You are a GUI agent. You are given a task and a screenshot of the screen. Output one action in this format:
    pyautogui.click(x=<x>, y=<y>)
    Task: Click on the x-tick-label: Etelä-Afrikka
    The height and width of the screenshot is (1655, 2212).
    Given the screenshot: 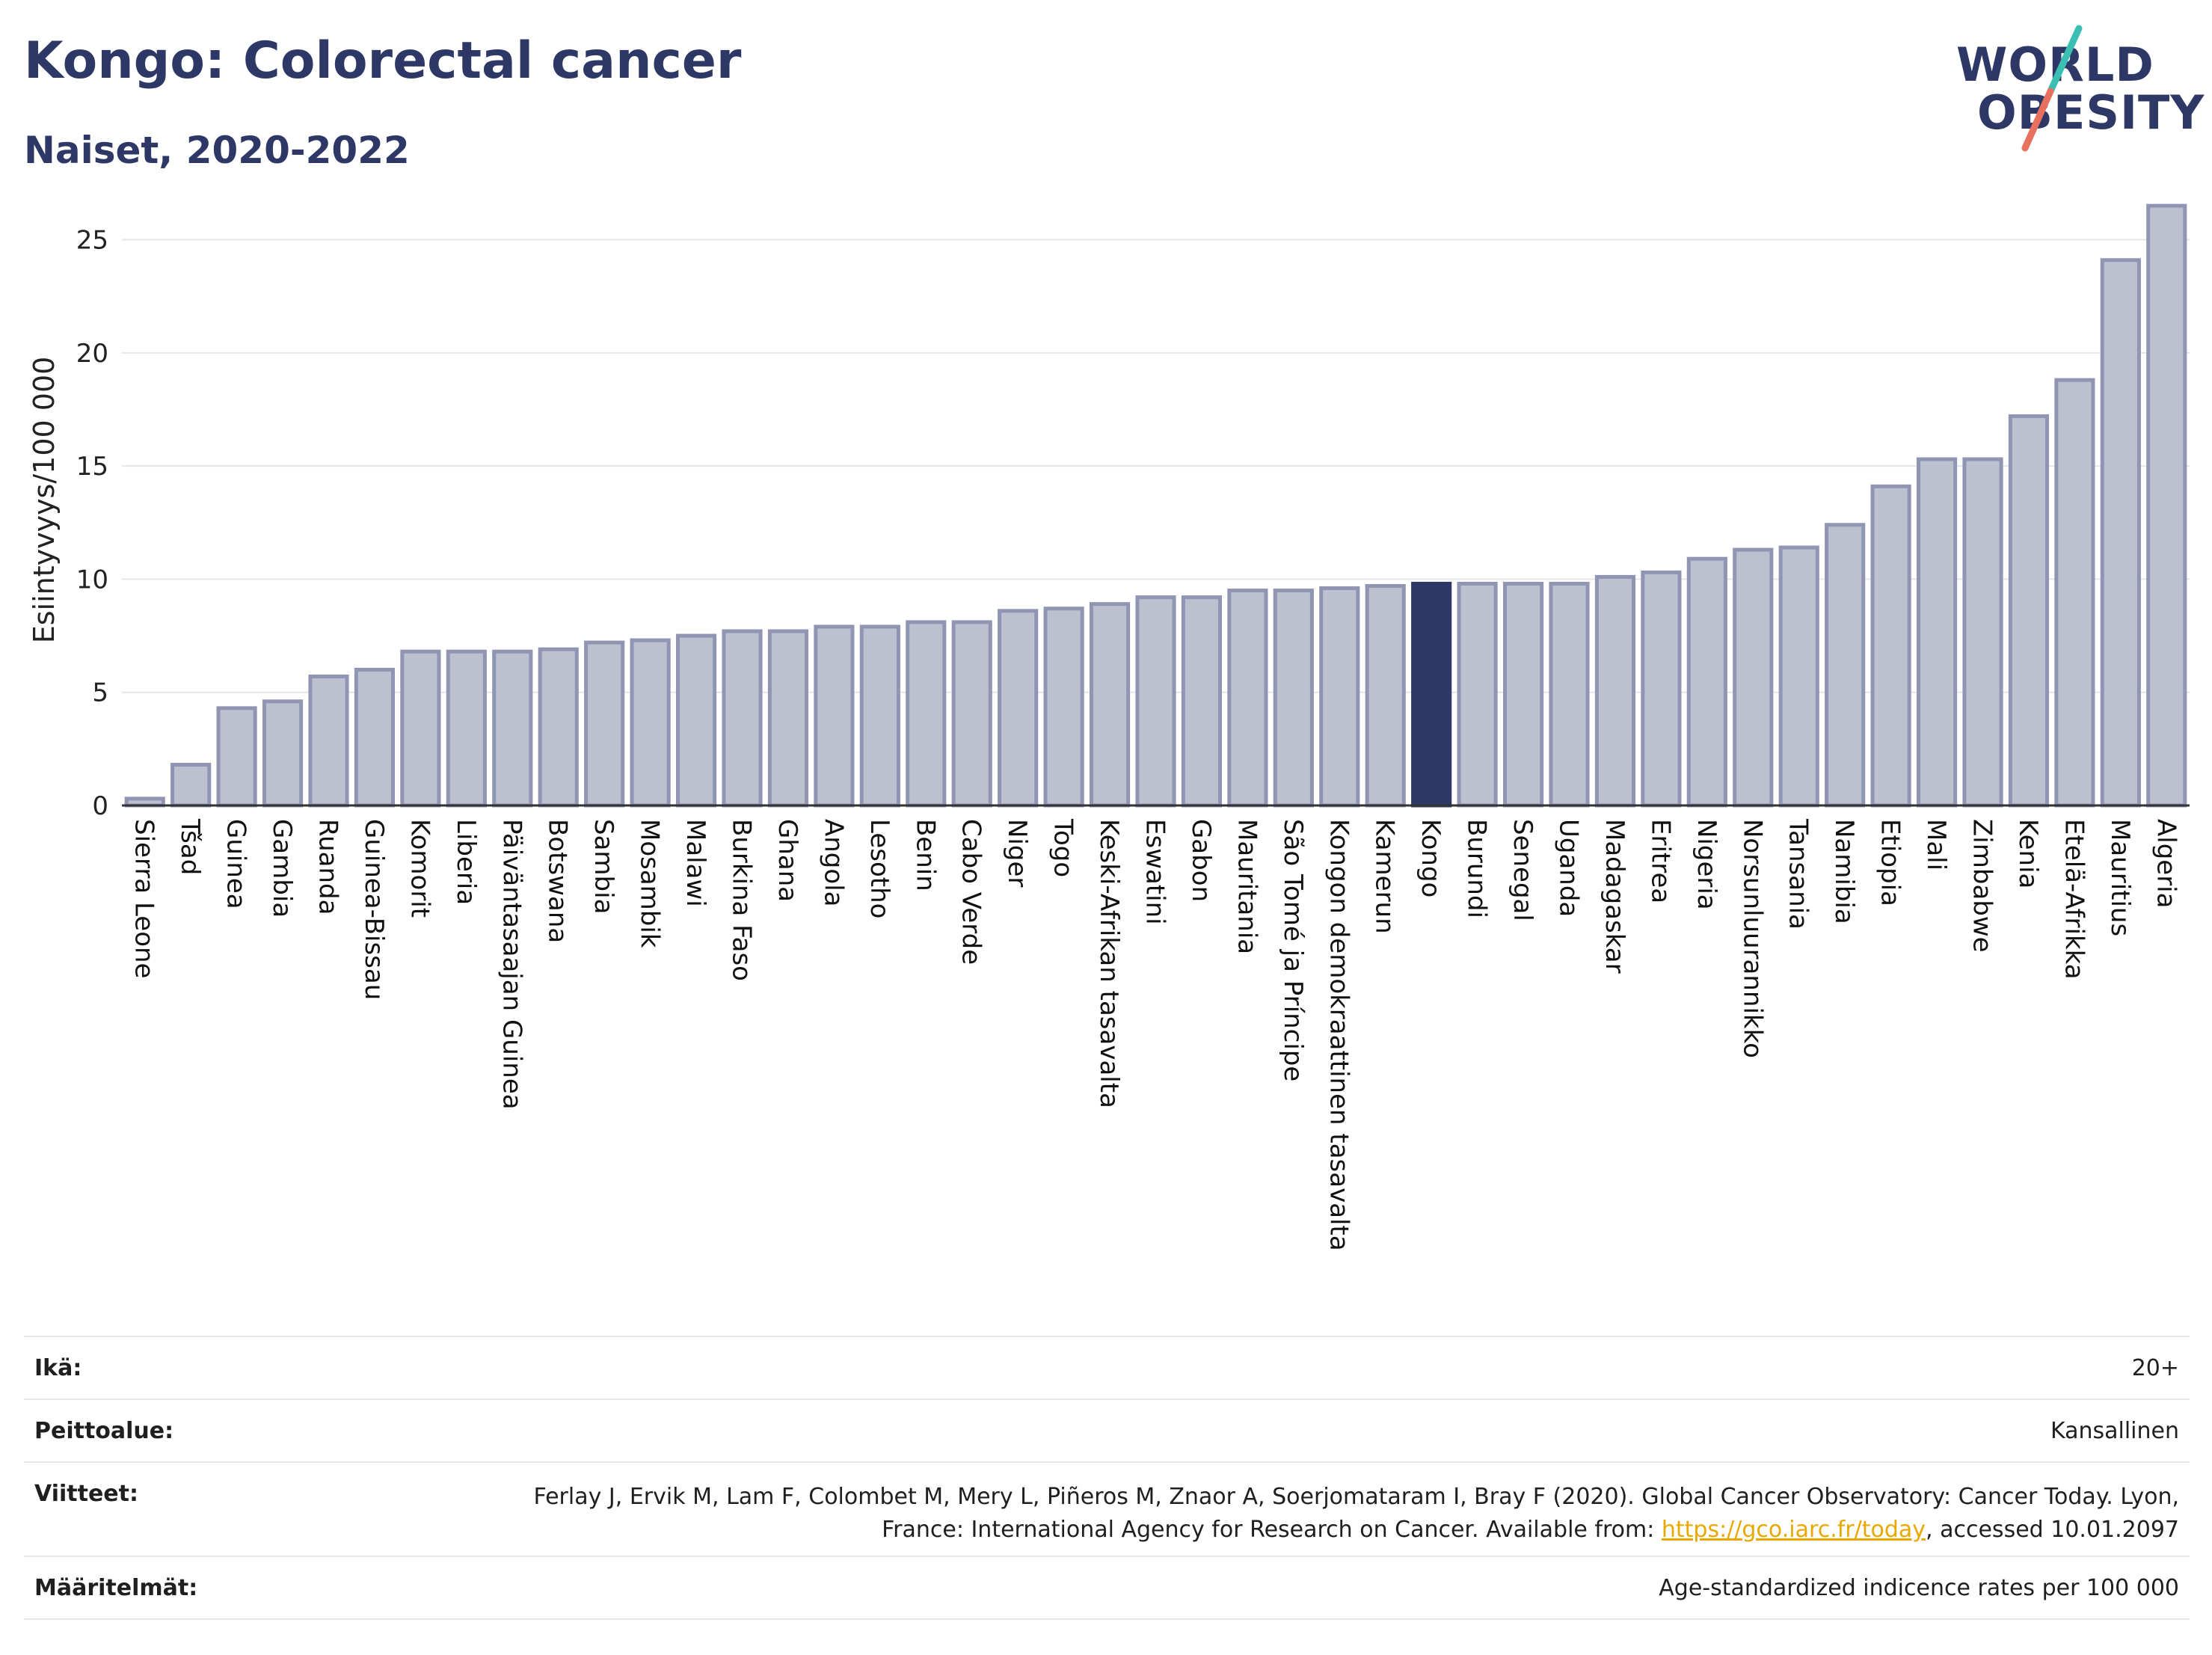 What is the action you would take?
    pyautogui.click(x=2074, y=899)
    